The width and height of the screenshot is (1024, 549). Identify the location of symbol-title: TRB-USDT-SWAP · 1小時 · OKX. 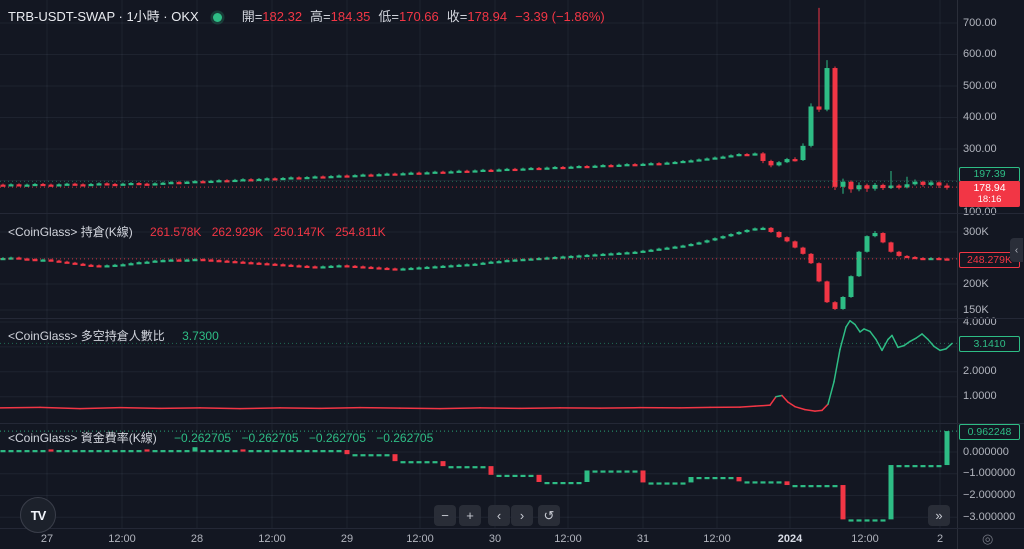
(103, 16).